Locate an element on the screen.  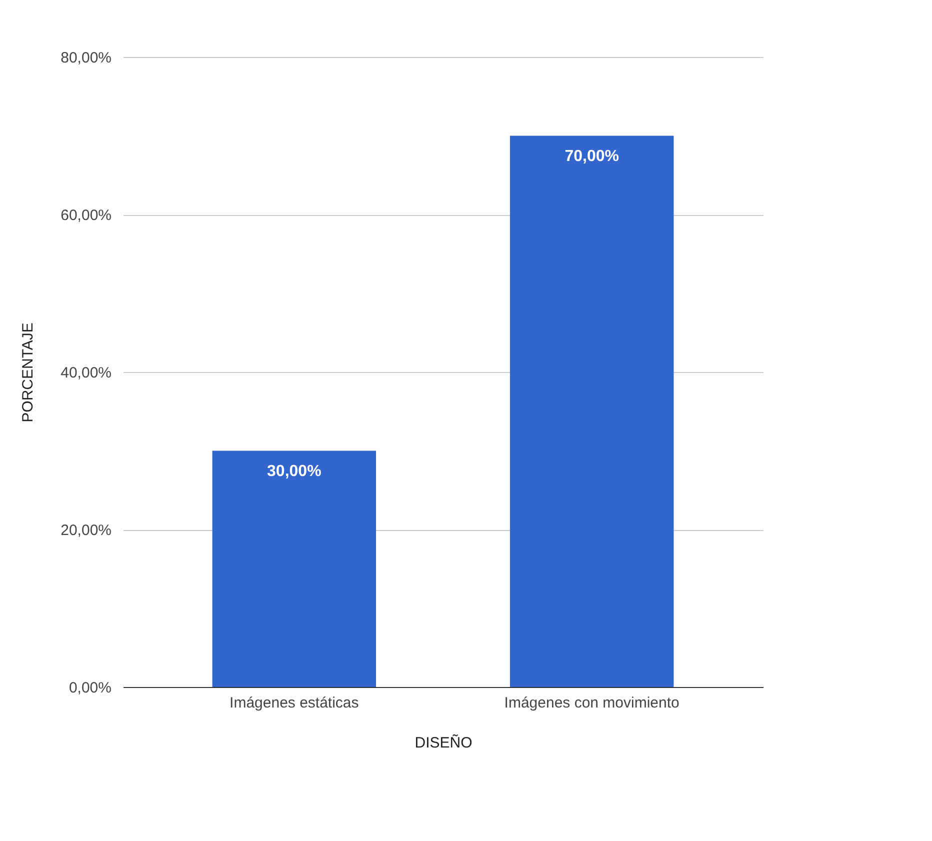
x-tick-label: Imágenes estáticas is located at coordinates (294, 703).